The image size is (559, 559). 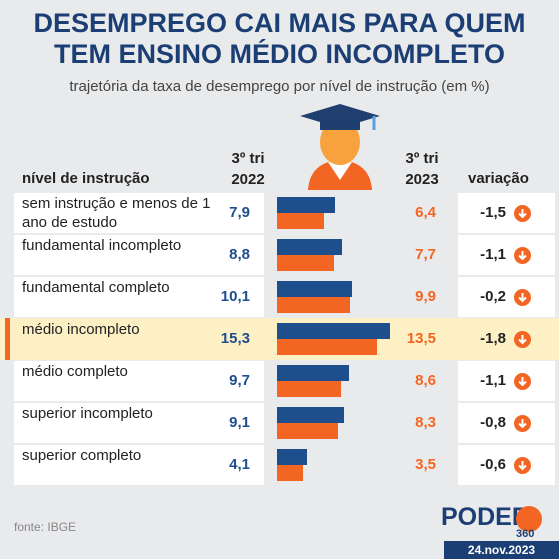 What do you see at coordinates (425, 380) in the screenshot?
I see `value-label: 8,6` at bounding box center [425, 380].